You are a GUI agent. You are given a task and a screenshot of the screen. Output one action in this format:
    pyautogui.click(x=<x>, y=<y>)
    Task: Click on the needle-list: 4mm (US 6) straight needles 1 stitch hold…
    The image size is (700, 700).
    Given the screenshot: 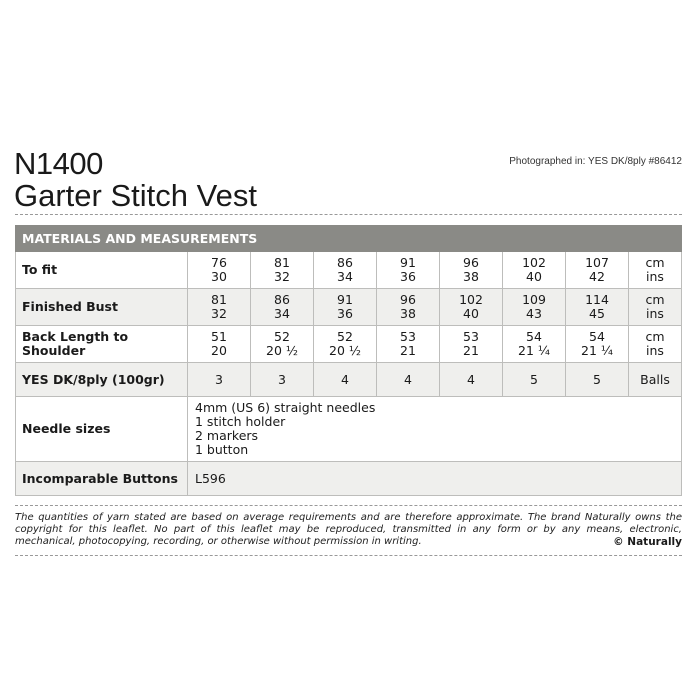 What is the action you would take?
    pyautogui.click(x=434, y=429)
    